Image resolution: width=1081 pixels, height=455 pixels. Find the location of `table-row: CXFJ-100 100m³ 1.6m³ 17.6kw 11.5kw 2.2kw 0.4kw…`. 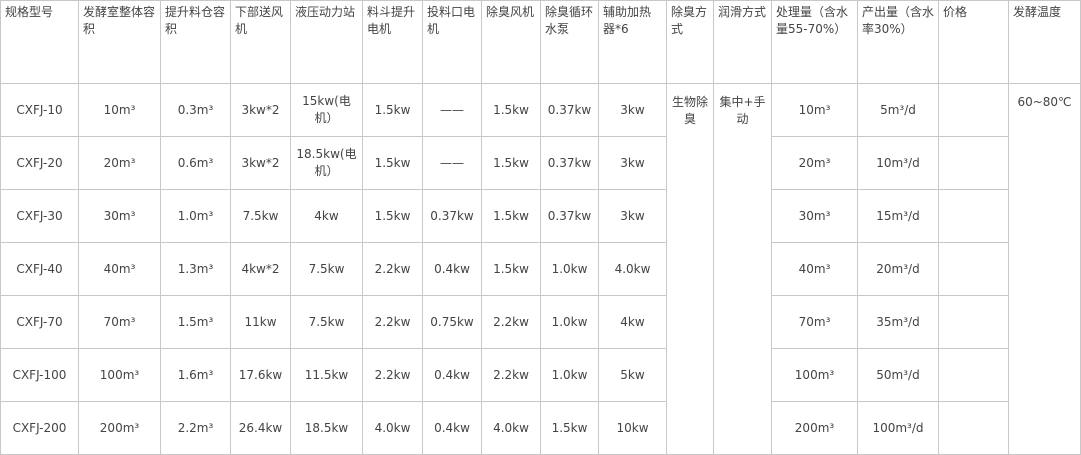

table-row: CXFJ-100 100m³ 1.6m³ 17.6kw 11.5kw 2.2kw 0.4kw… is located at coordinates (540, 375).